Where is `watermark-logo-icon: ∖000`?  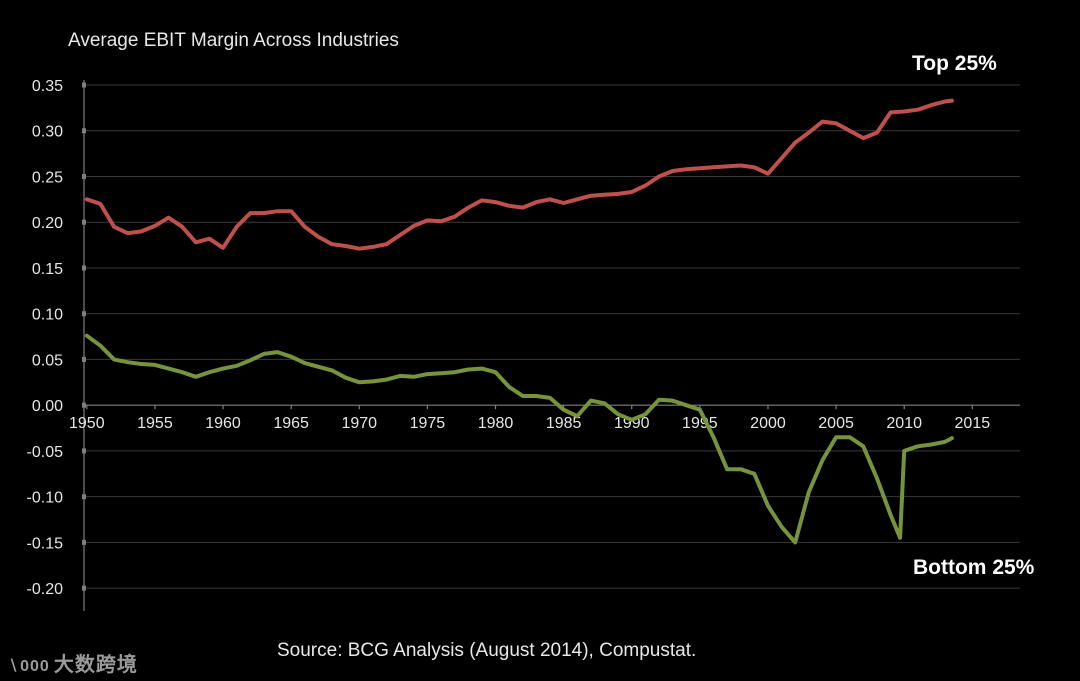
watermark-logo-icon: ∖000 is located at coordinates (29, 666).